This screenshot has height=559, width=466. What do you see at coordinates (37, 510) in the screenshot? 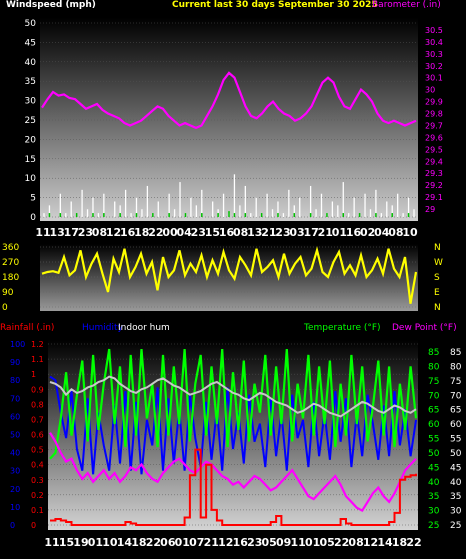
I see `y-tick-rainfall: 0.1` at bounding box center [37, 510].